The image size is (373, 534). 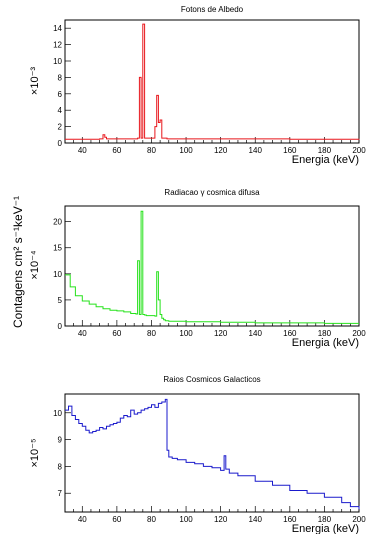 I want to click on y-tick-label: 4, so click(x=60, y=110).